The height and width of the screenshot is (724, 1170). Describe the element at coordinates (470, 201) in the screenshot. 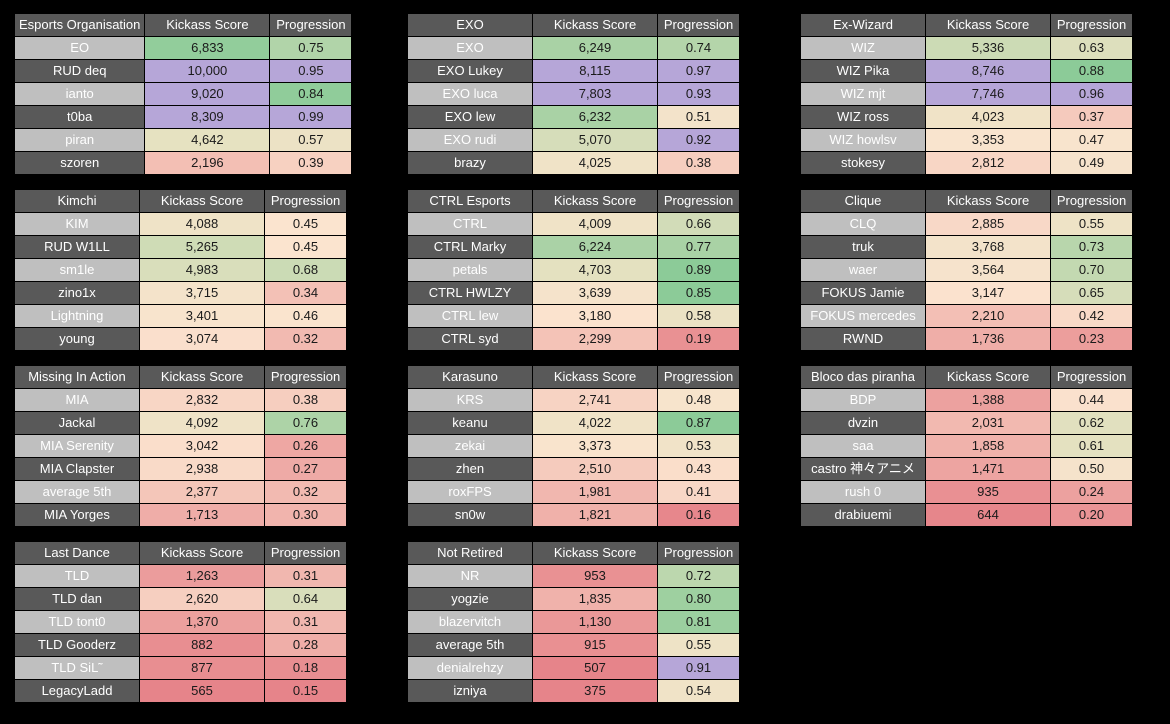

I see `team-name-header: CTRL Esports` at that location.